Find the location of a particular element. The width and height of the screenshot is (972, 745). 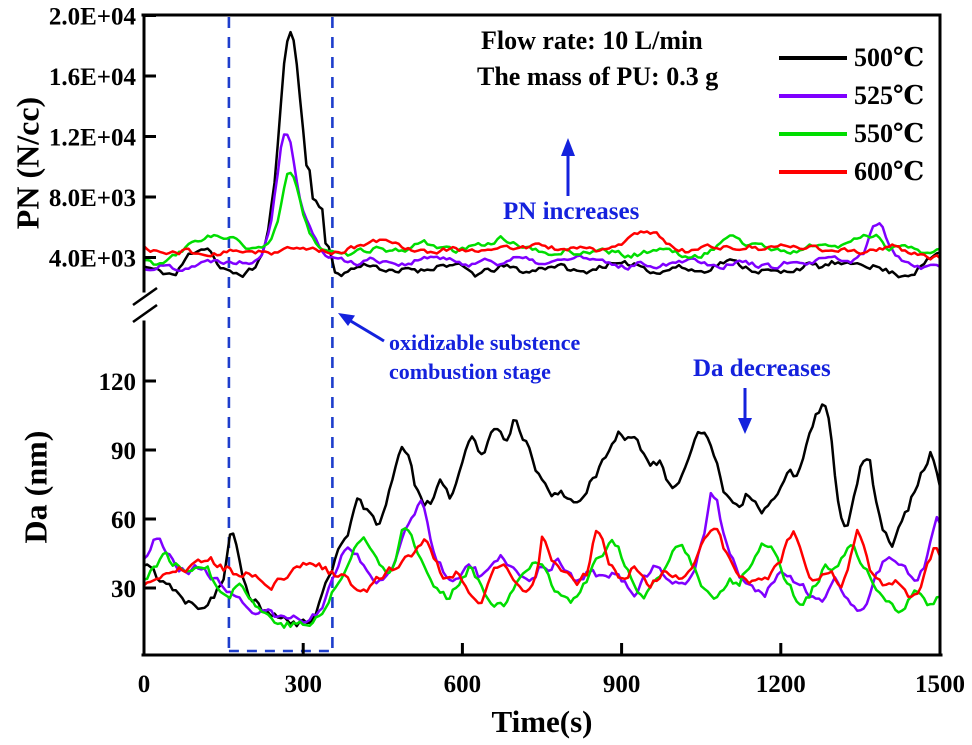

legend-label-550c: 550℃ is located at coordinates (889, 133).